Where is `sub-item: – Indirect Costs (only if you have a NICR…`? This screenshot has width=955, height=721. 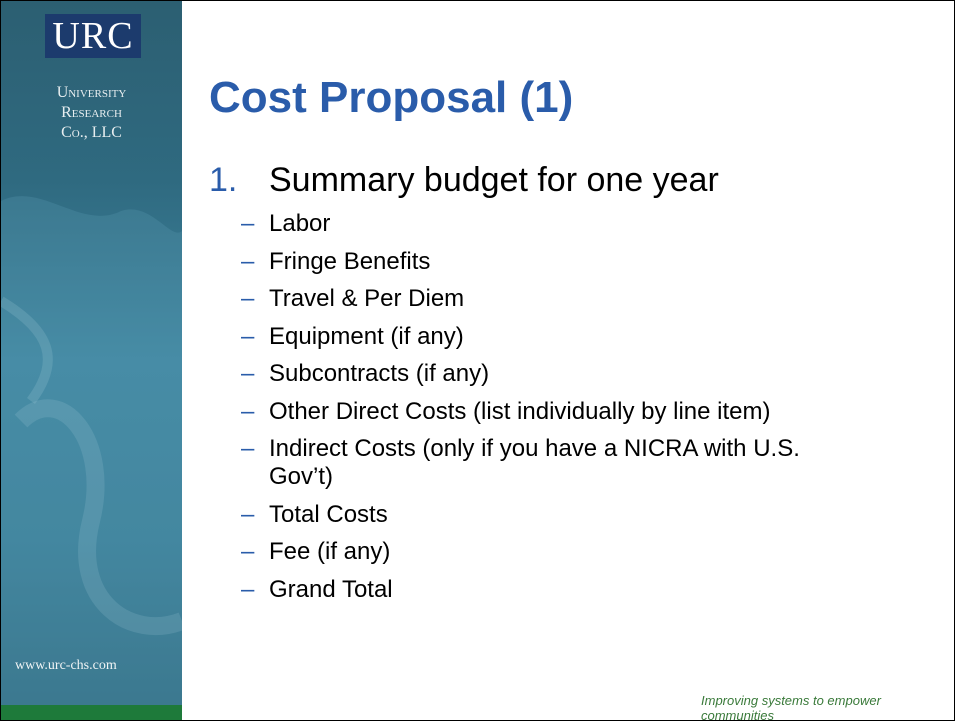
sub-item: – Indirect Costs (only if you have a NICR… is located at coordinates (546, 463).